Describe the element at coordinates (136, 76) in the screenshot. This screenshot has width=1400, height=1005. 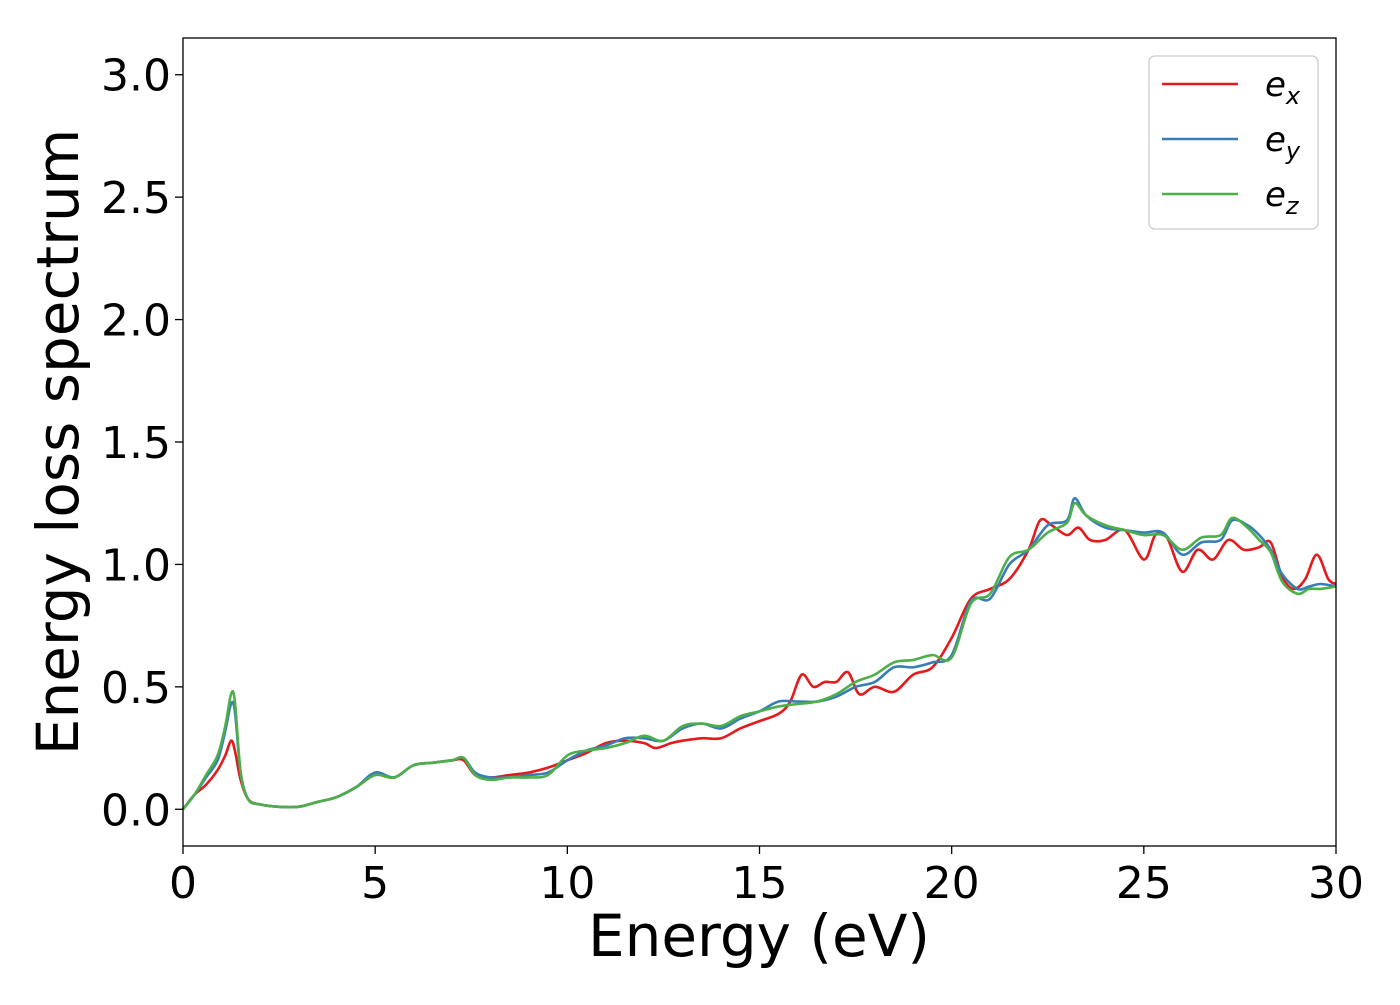
I see `y-tick-label: 3.0` at that location.